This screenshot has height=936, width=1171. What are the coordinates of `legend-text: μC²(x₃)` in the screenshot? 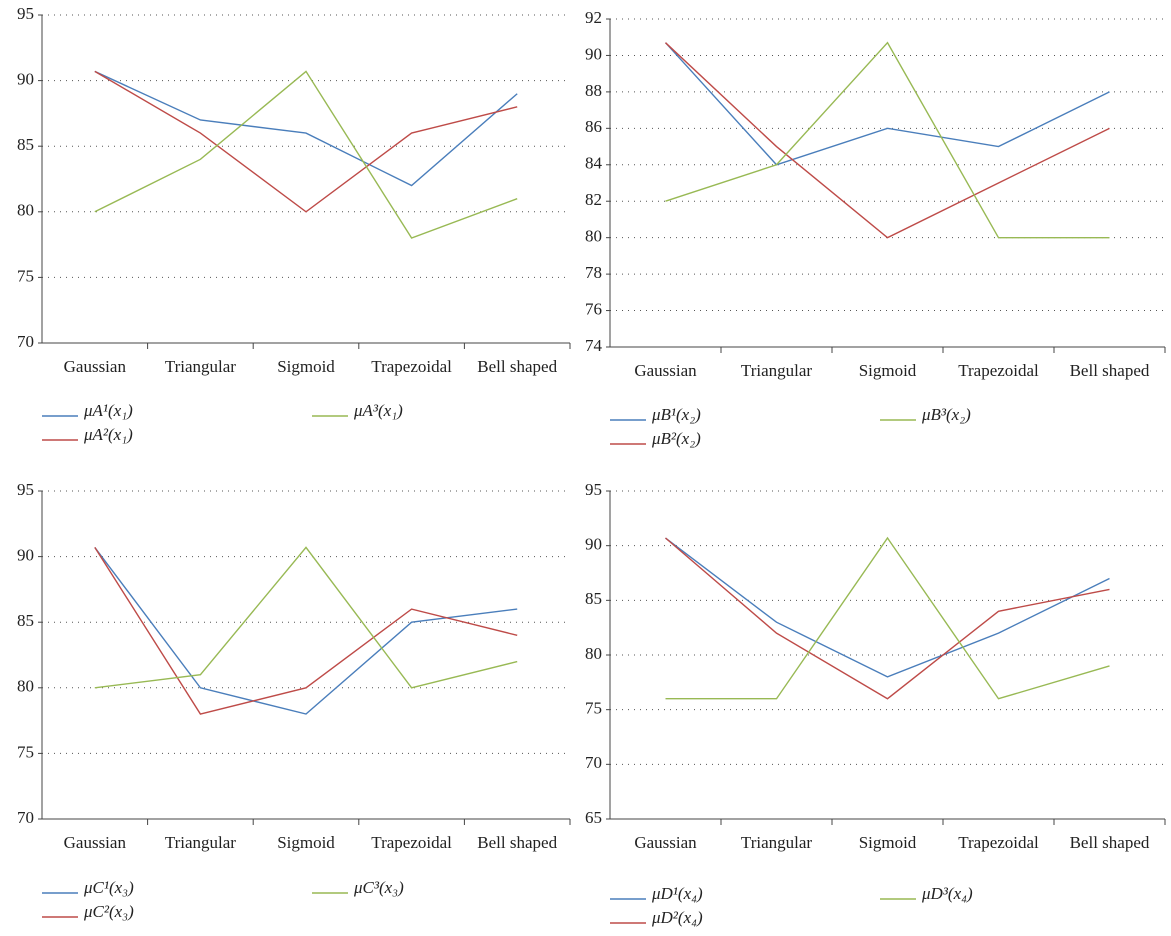 It's located at (108, 911).